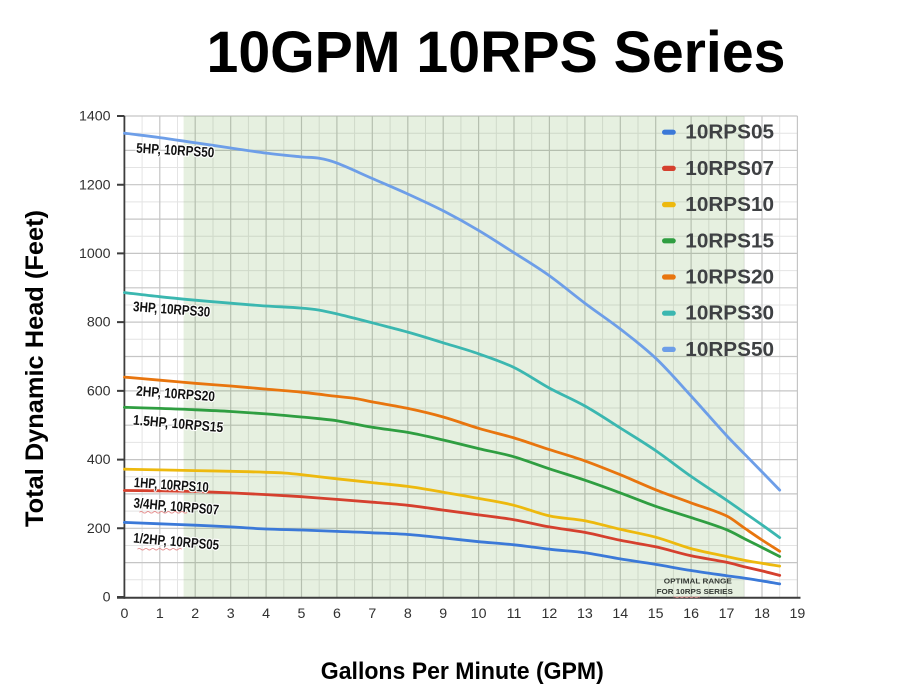 The image size is (905, 700). What do you see at coordinates (729, 277) in the screenshot?
I see `svg-text: 10RPS20` at bounding box center [729, 277].